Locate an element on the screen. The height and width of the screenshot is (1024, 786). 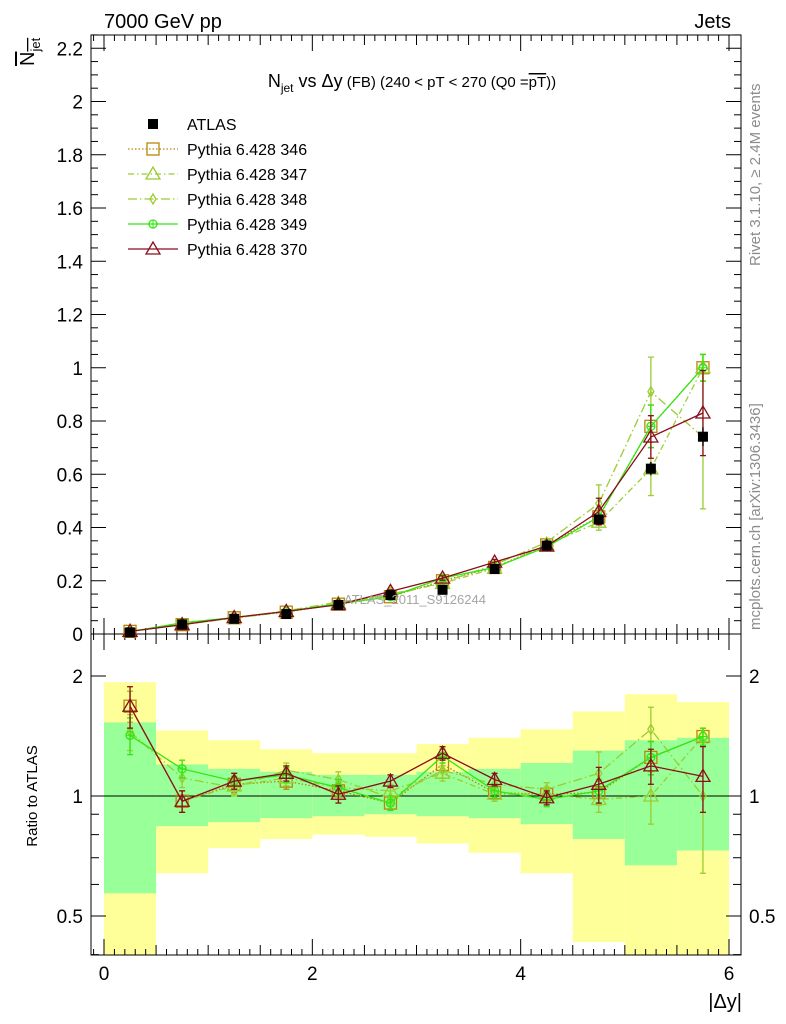
ratio-ytick-label-left-0: 0.5 is located at coordinates (70, 917).